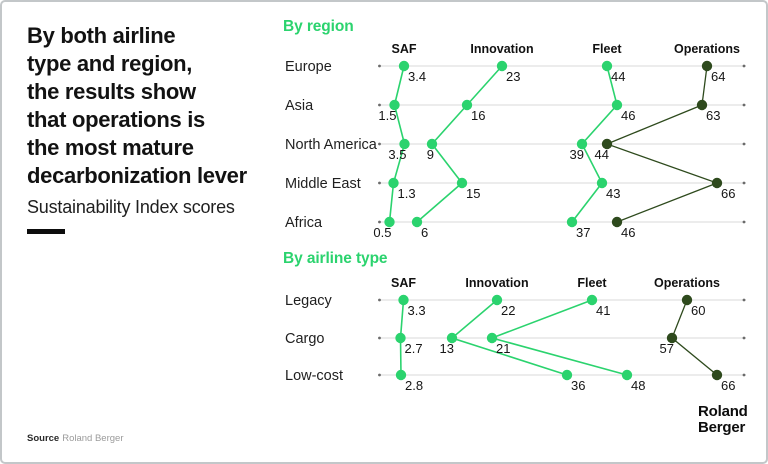 The height and width of the screenshot is (464, 768). What do you see at coordinates (447, 348) in the screenshot?
I see `data-point-value: 13` at bounding box center [447, 348].